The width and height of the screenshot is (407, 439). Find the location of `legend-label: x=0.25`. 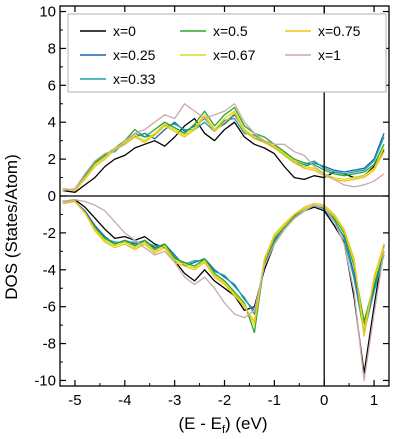

legend-label: x=0.25 is located at coordinates (134, 55).